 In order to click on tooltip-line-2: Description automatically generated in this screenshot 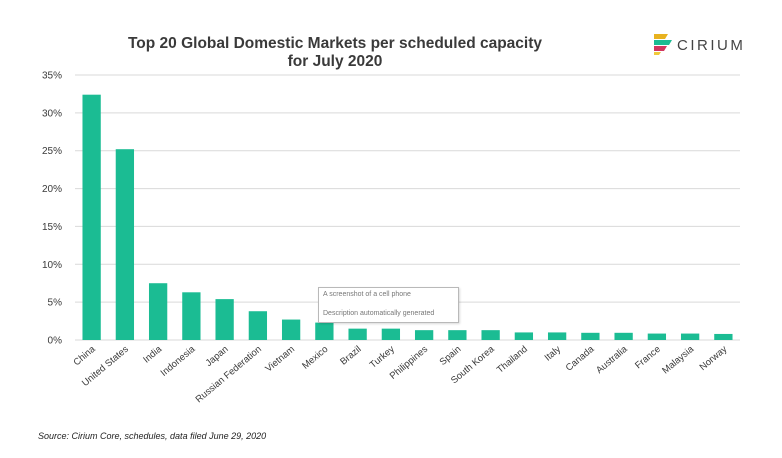, I will do `click(379, 313)`.